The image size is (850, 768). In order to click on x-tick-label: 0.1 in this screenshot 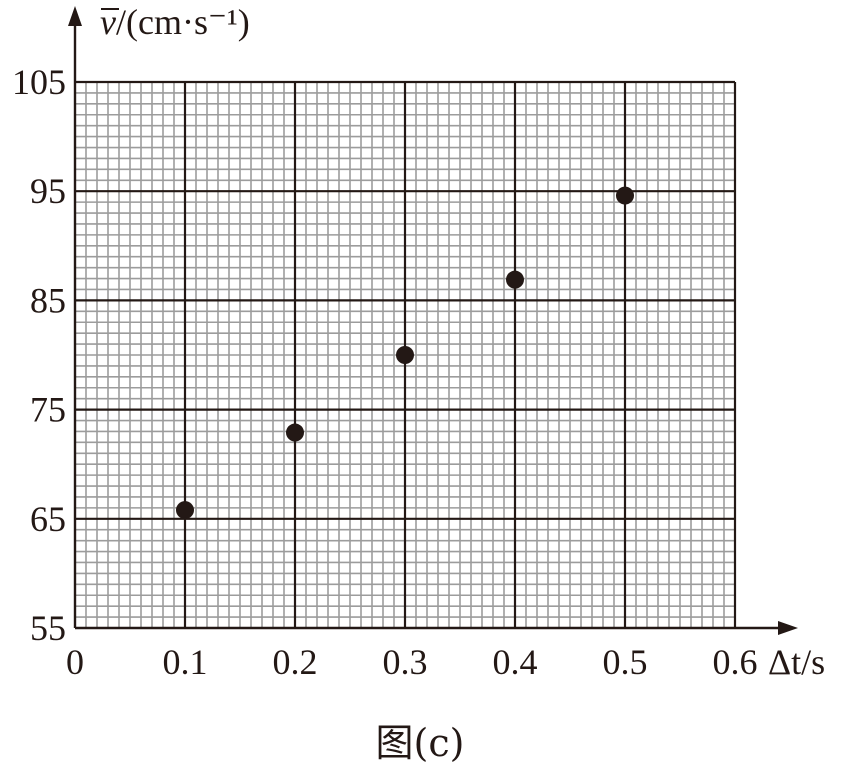, I will do `click(185, 662)`.